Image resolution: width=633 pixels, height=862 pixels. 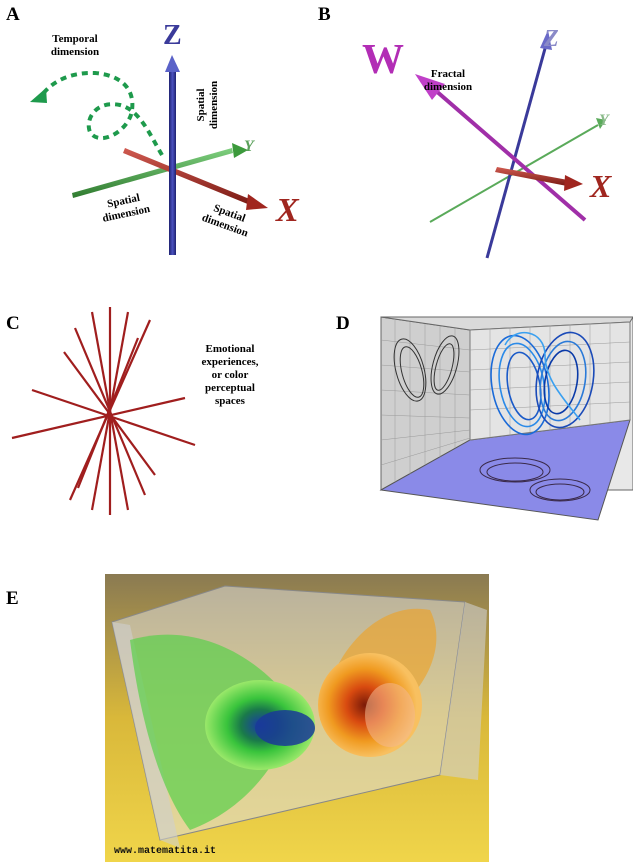 What do you see at coordinates (535, 479) in the screenshot?
I see `panel-d-floor-projection` at bounding box center [535, 479].